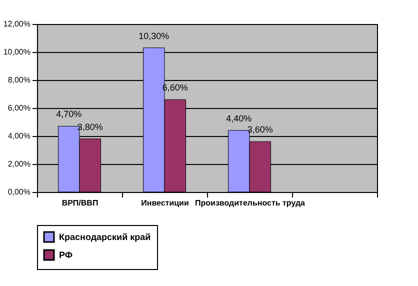  What do you see at coordinates (16, 52) in the screenshot?
I see `y-tick-label: 10,00%` at bounding box center [16, 52].